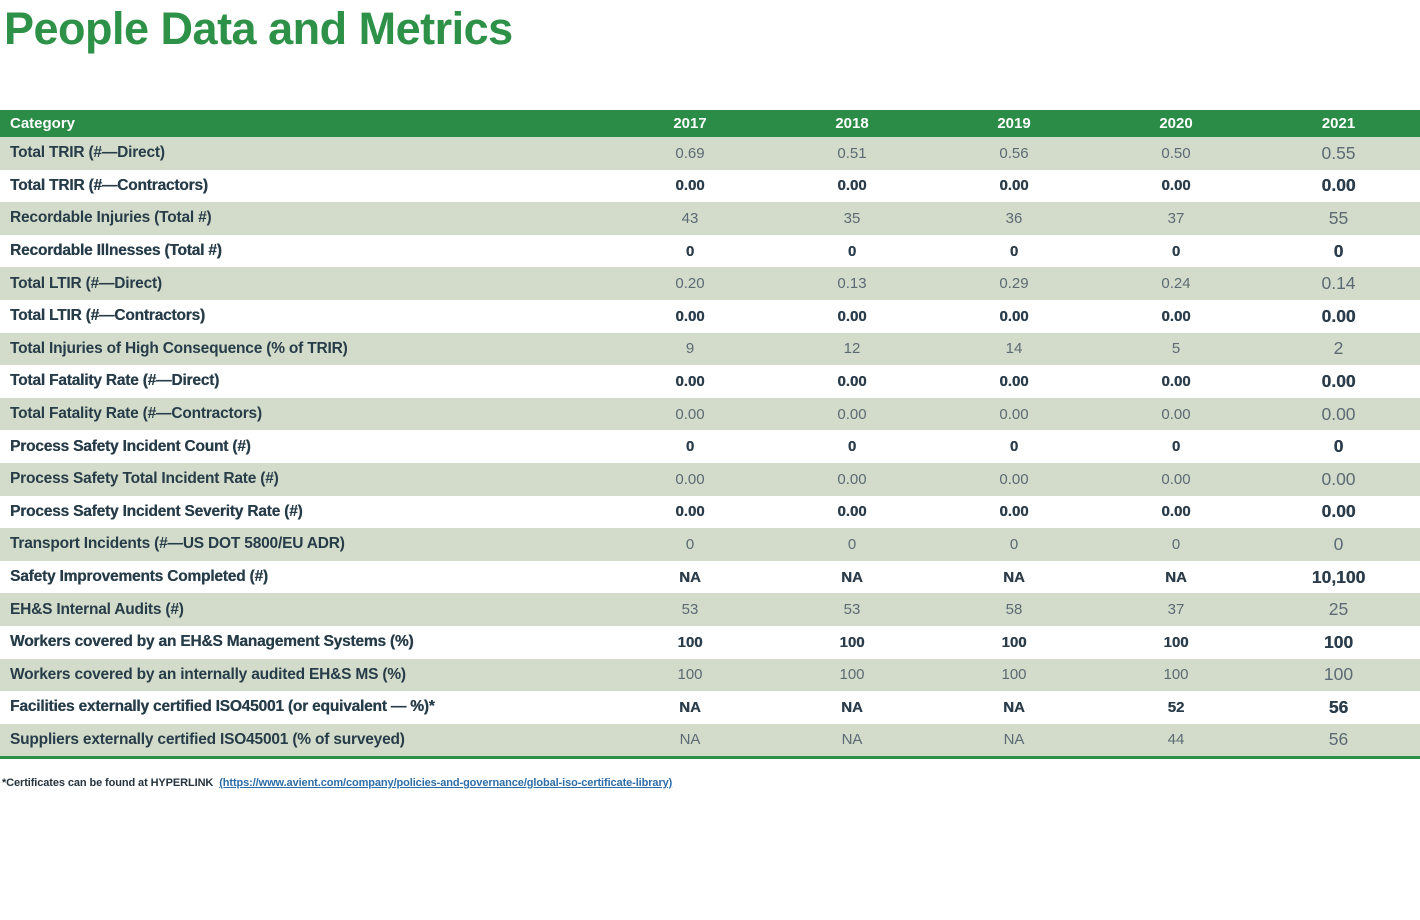 This screenshot has height=920, width=1420. What do you see at coordinates (1338, 283) in the screenshot?
I see `row-value-2021: 0.14` at bounding box center [1338, 283].